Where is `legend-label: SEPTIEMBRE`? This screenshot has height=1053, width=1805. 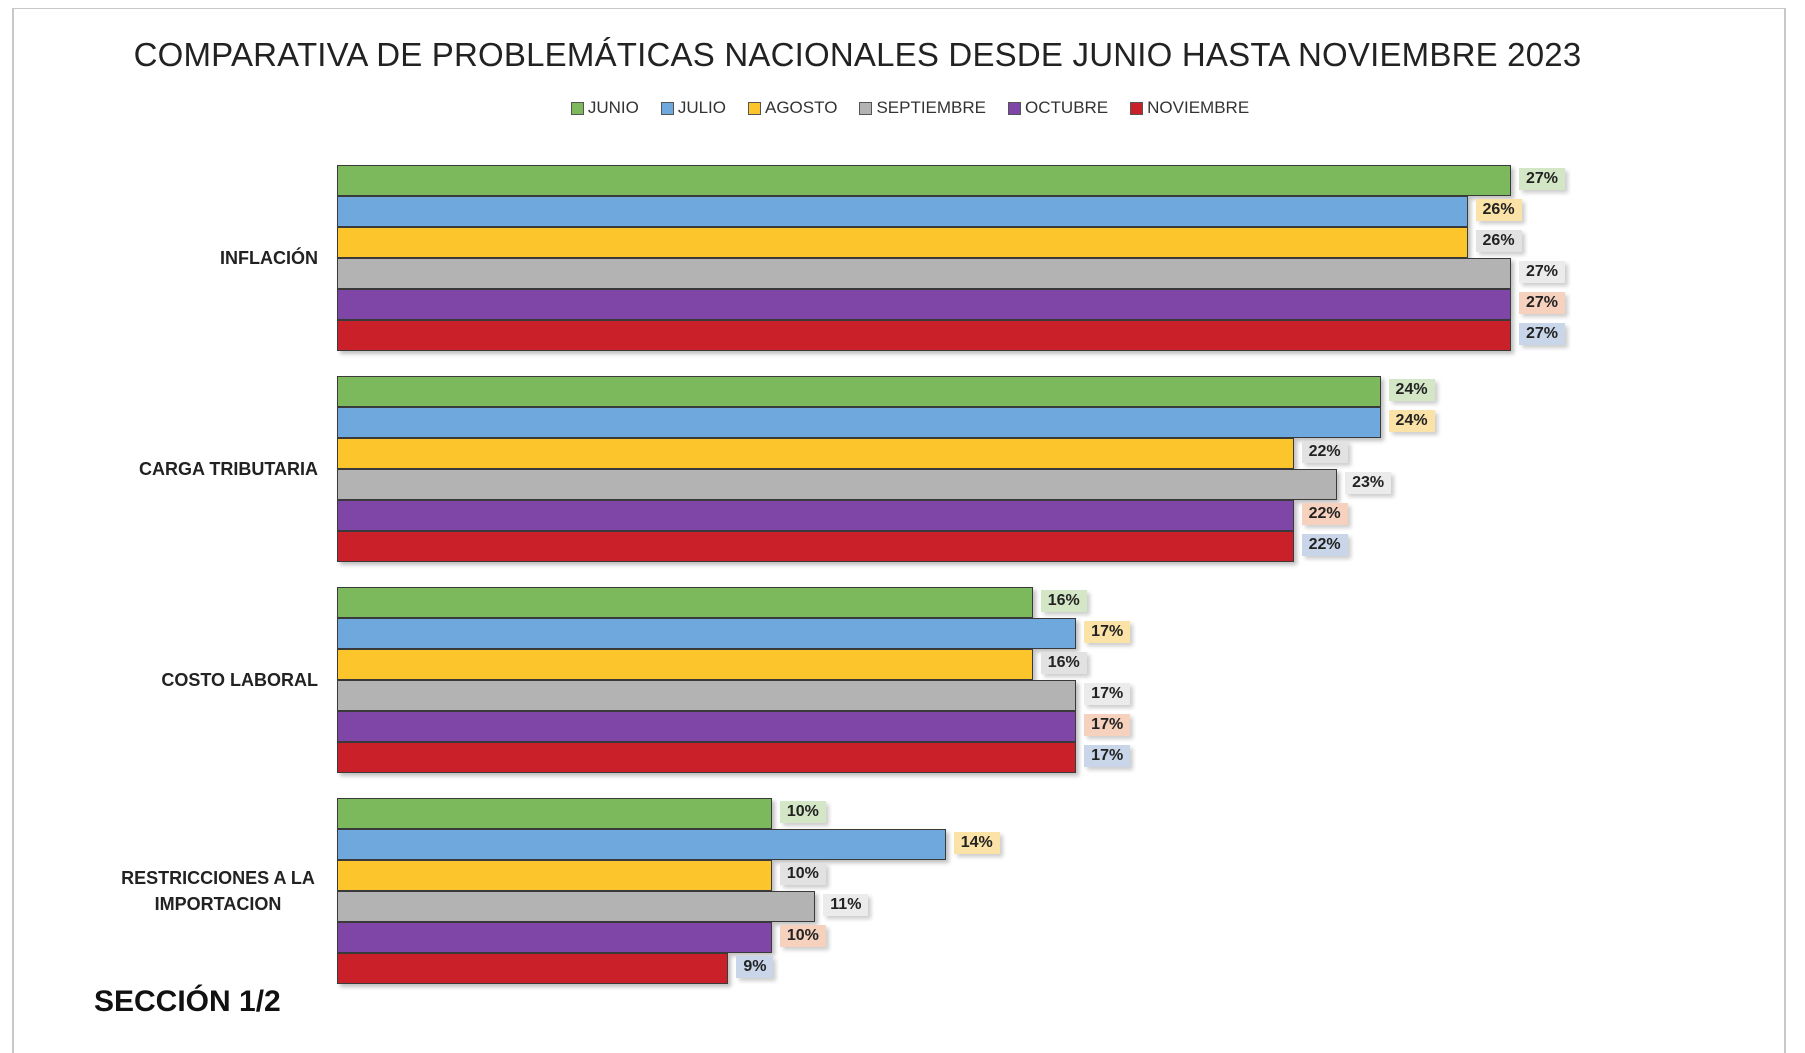
legend-label: SEPTIEMBRE is located at coordinates (931, 107).